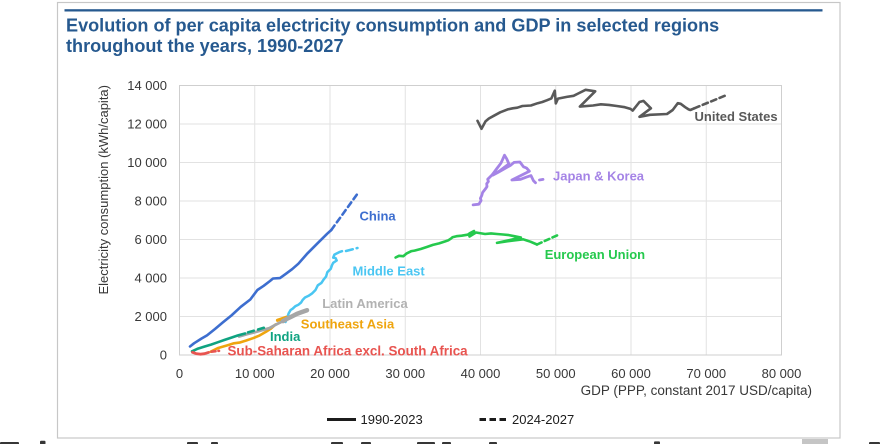 This screenshot has height=444, width=880. Describe the element at coordinates (481, 373) in the screenshot. I see `svg-text: 40 000` at that location.